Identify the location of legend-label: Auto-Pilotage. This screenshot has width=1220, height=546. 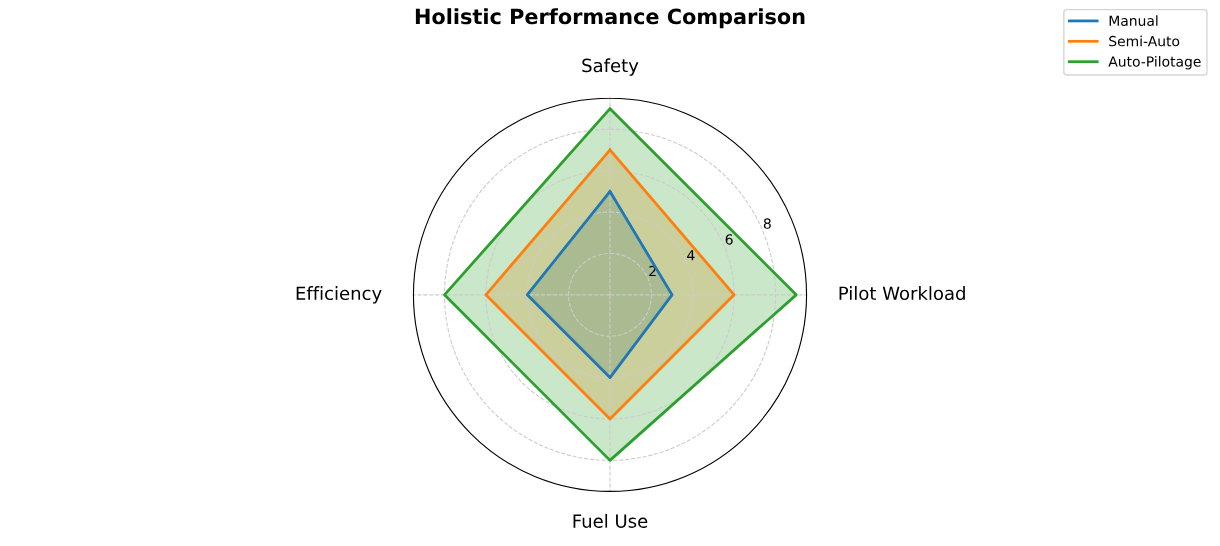
(1154, 63).